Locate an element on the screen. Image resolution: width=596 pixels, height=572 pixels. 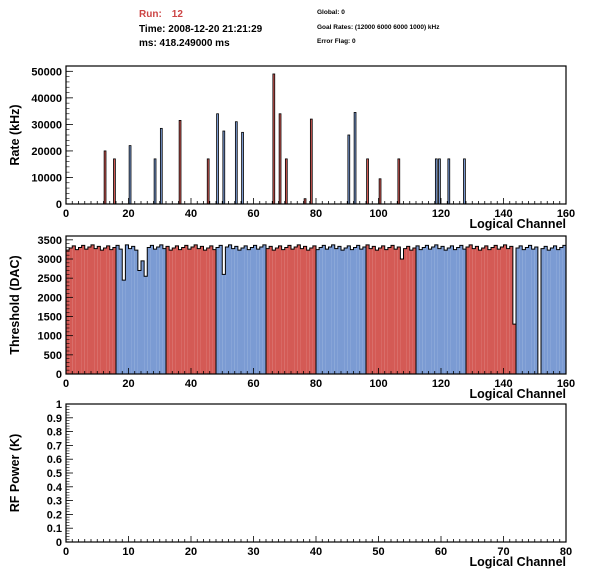
y-tick-label: 0.8 is located at coordinates (54, 433).